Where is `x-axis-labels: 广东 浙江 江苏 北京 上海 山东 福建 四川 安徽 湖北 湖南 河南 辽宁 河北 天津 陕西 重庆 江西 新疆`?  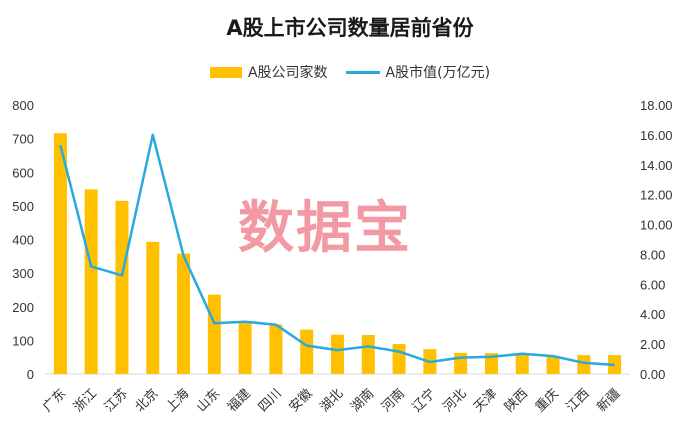
x-axis-labels: 广东 浙江 江苏 北京 上海 山东 福建 四川 安徽 湖北 湖南 河南 辽宁 河北 天津 陕西 重庆 江西 新疆 is located at coordinates (331, 401).